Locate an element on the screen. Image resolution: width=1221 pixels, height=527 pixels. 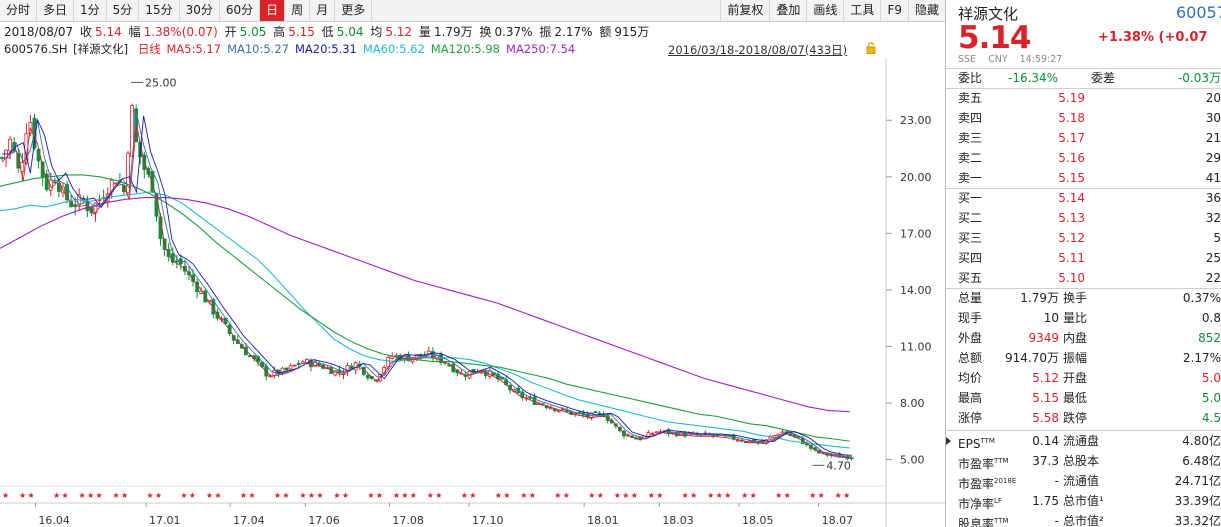
x-tick-label: 17.01 is located at coordinates (165, 520).